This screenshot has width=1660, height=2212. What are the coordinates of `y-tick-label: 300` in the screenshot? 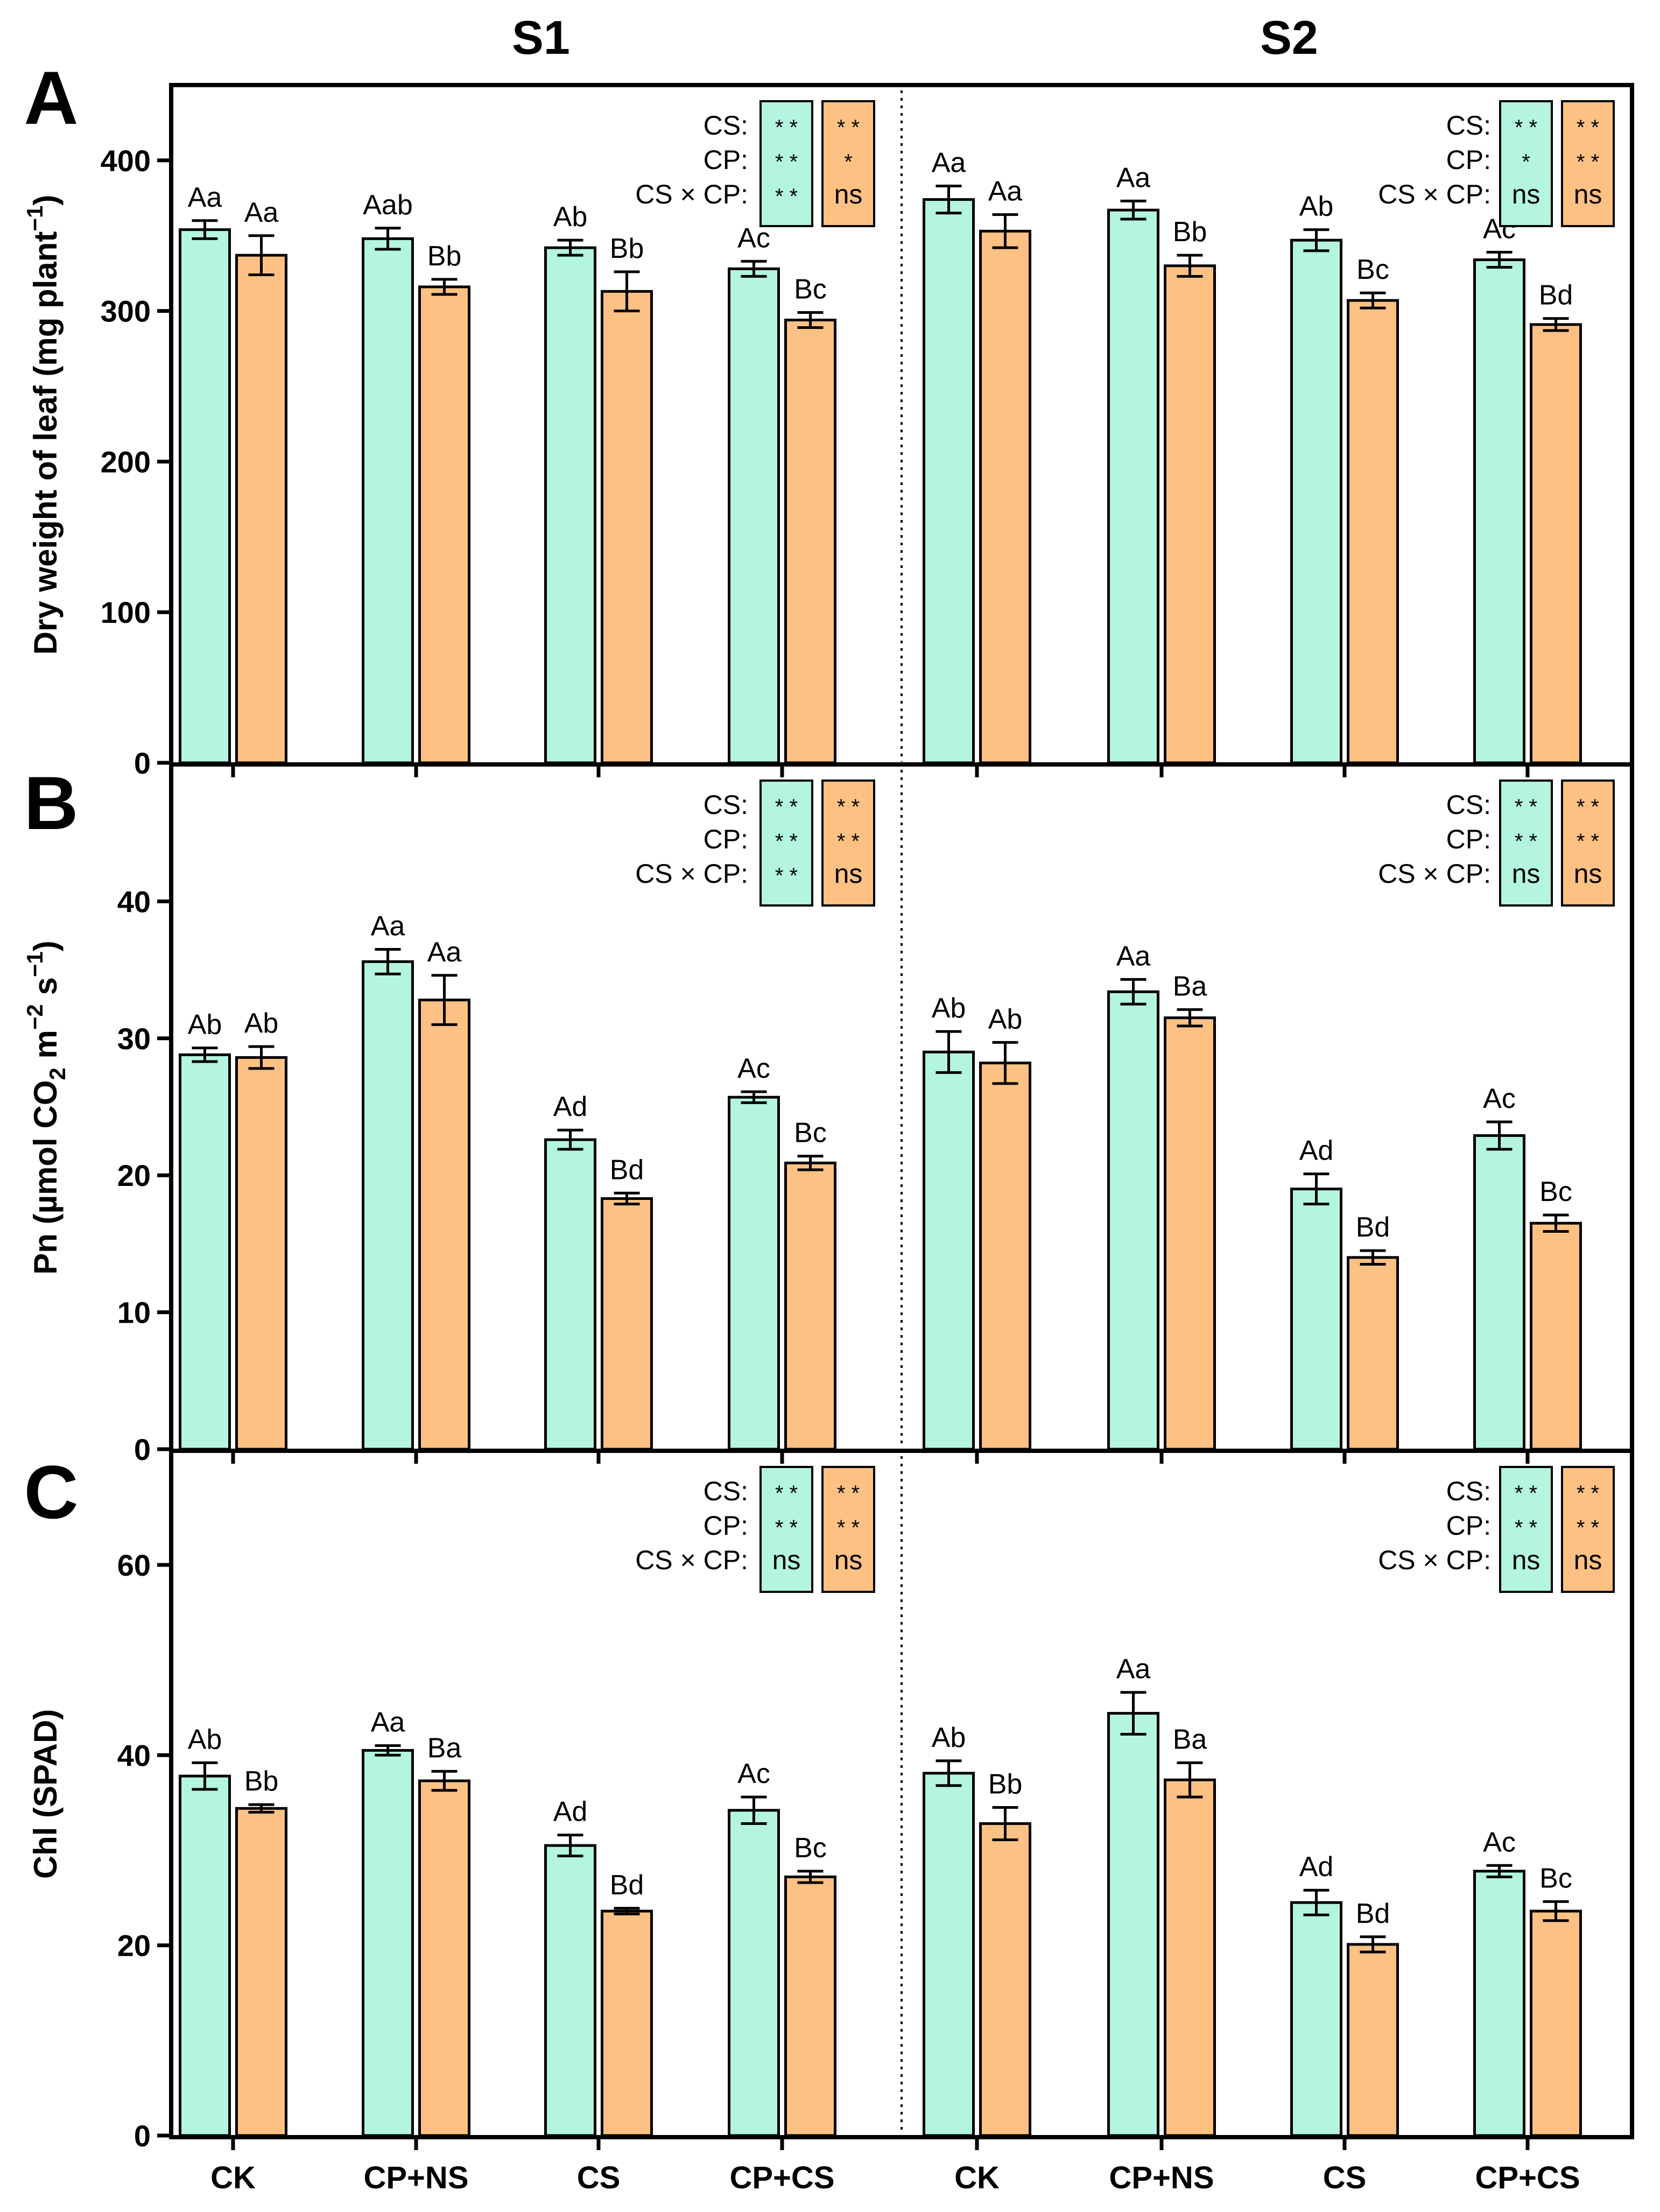 It's located at (126, 311).